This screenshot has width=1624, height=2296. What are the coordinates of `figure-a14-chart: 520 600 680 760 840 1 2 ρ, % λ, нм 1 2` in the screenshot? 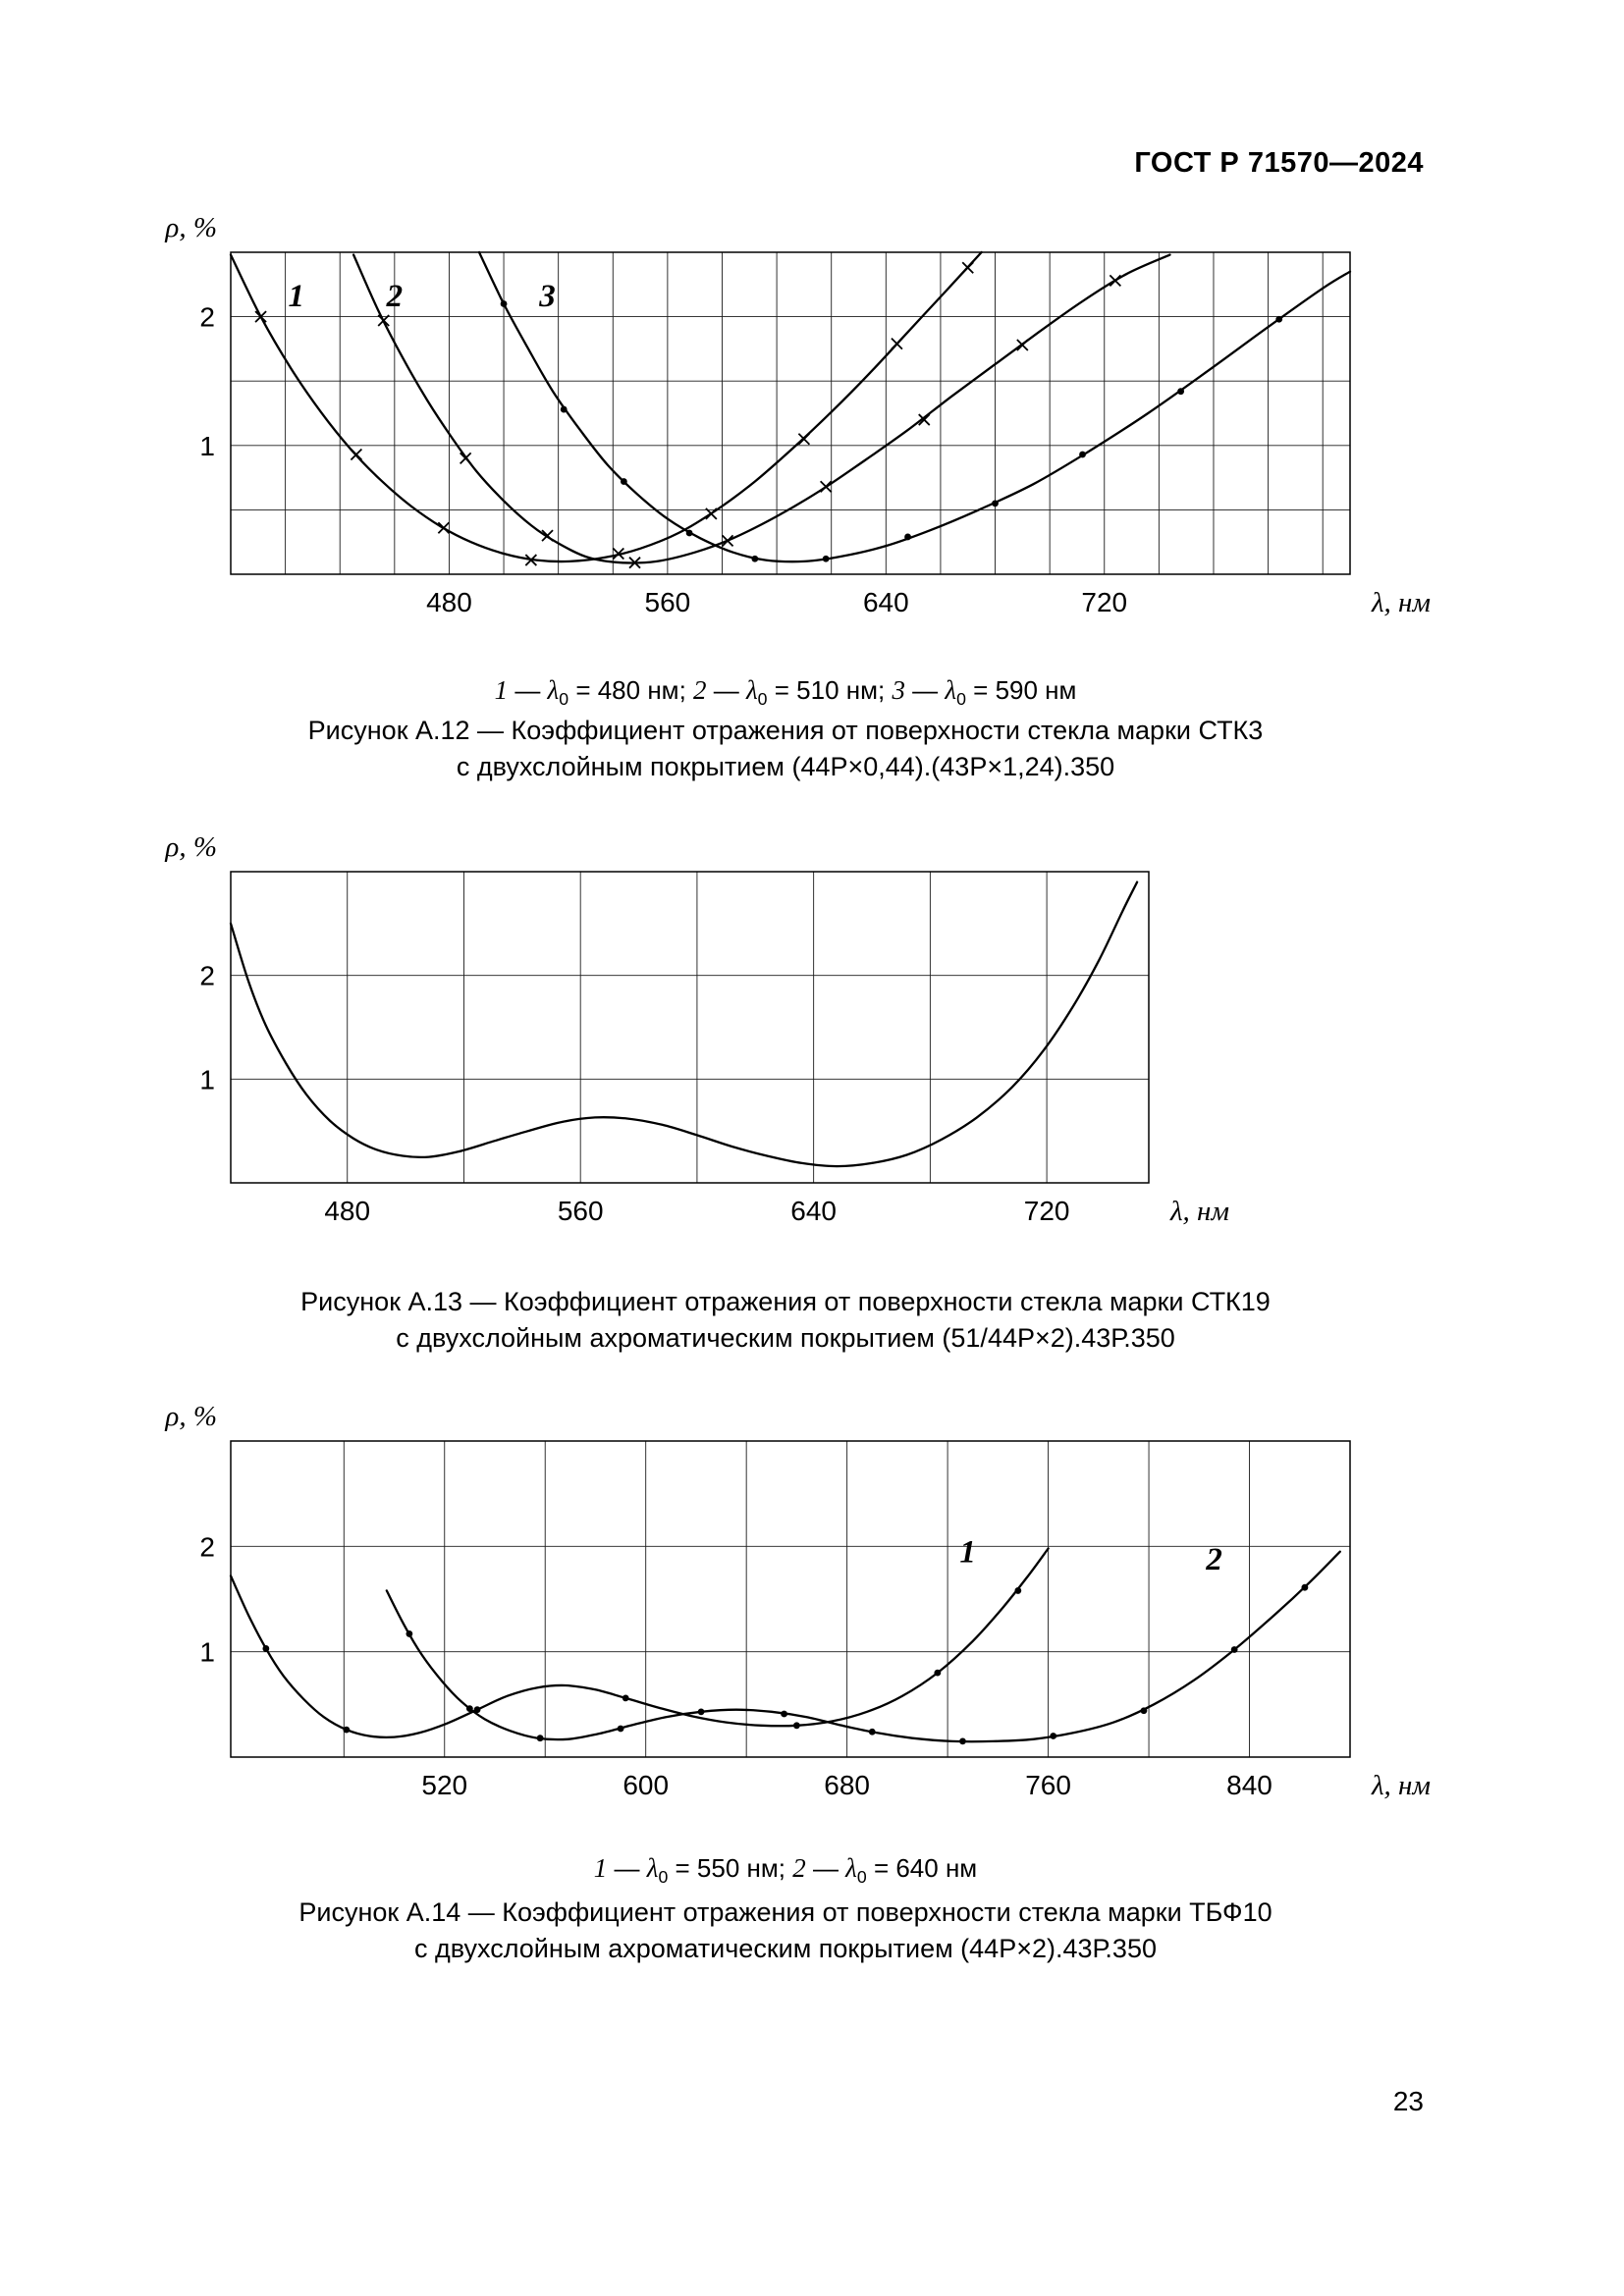 It's located at (797, 1601).